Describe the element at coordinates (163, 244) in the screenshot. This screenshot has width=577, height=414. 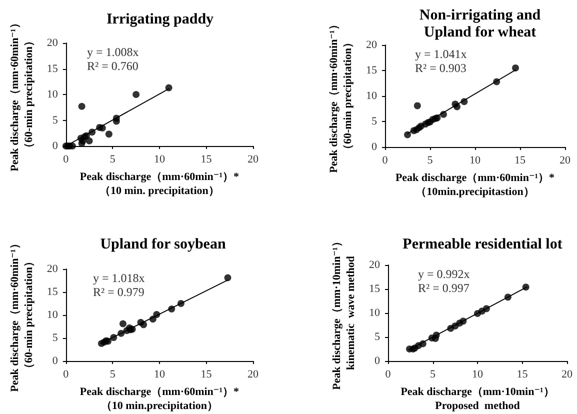
I see `chart-title: Upland for soybean` at that location.